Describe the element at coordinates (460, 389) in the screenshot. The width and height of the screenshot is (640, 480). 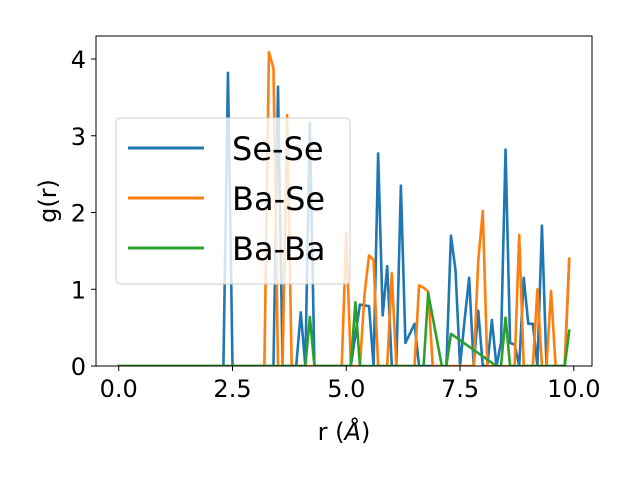
I see `x-tick-label: 7.5` at that location.